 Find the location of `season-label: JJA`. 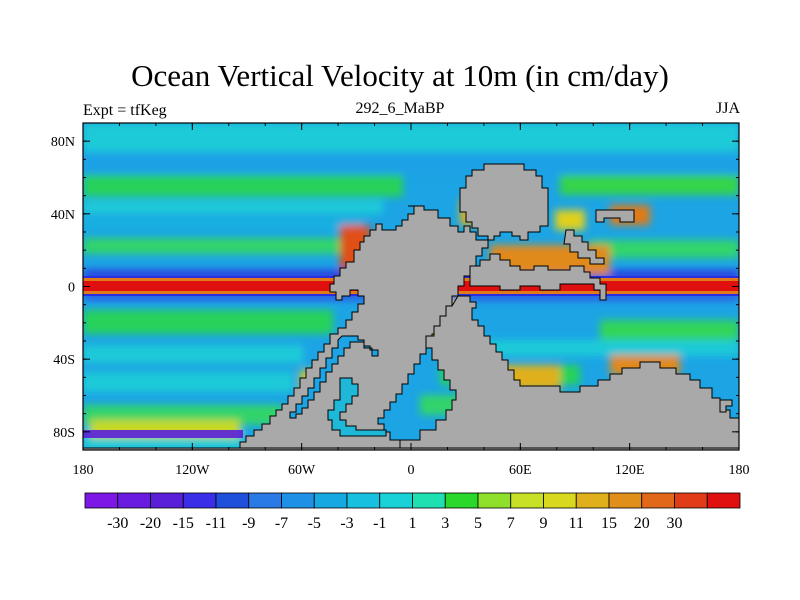

season-label: JJA is located at coordinates (727, 108).